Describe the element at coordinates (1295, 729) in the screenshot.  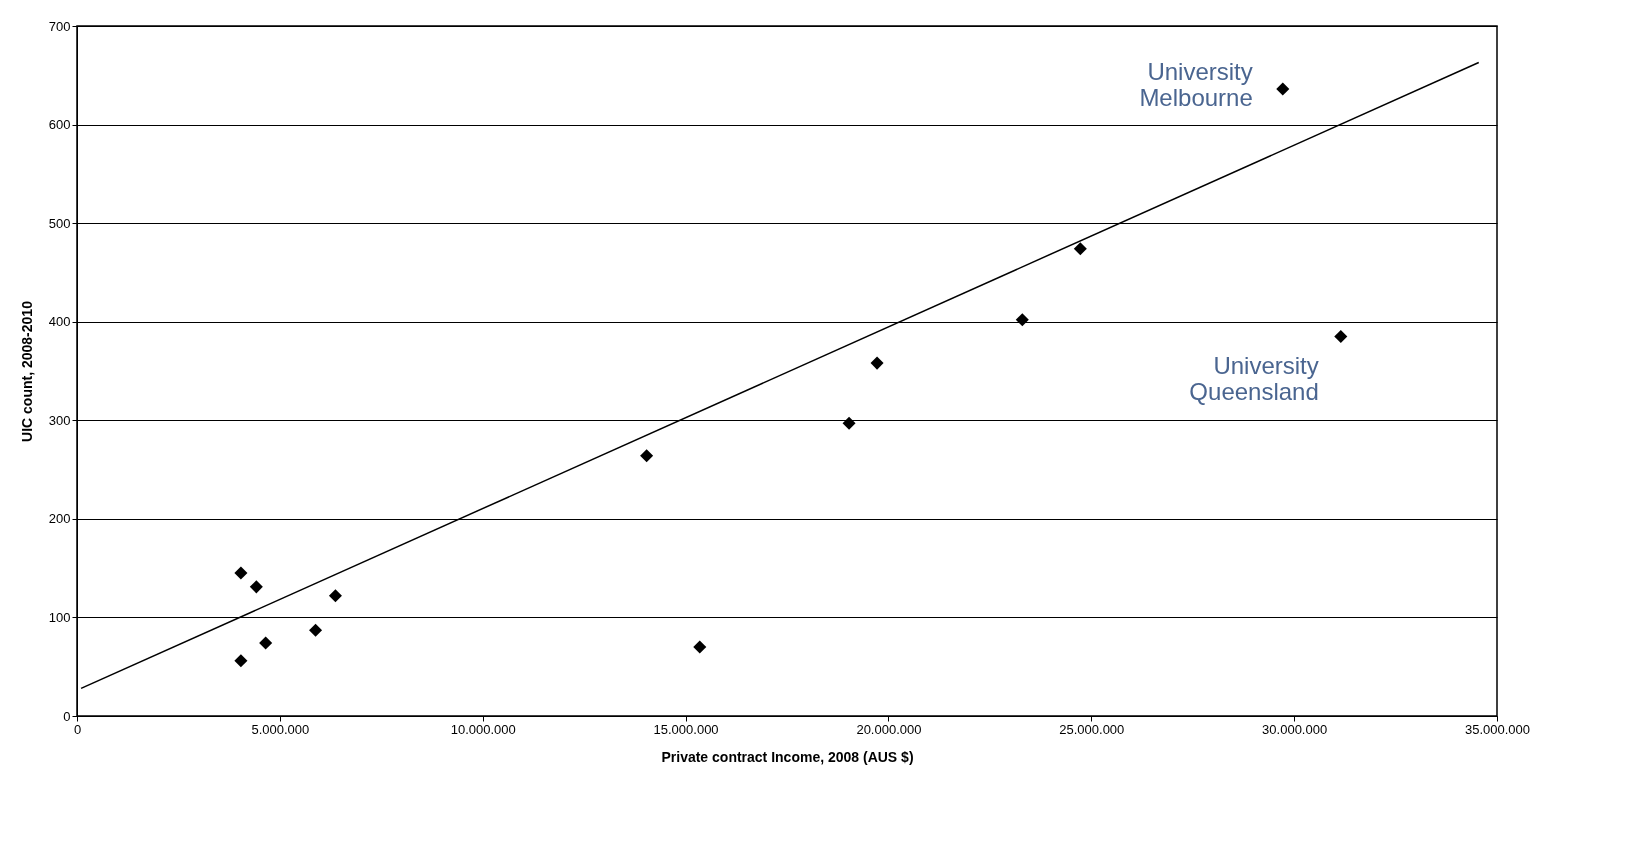
I see `x-tick-label: 30.000.000` at that location.